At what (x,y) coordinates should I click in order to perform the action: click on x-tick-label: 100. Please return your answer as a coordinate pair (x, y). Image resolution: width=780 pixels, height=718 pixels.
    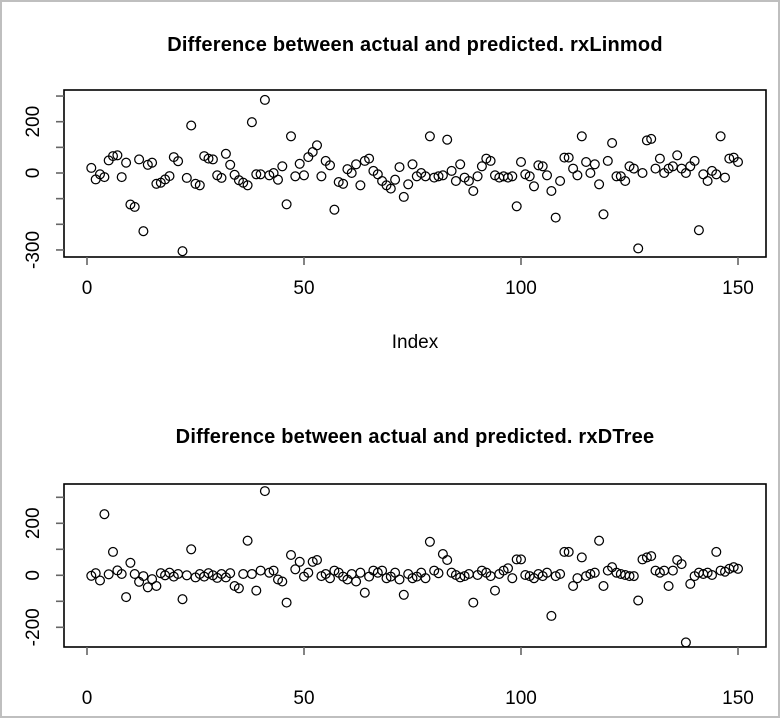
    Looking at the image, I should click on (521, 288).